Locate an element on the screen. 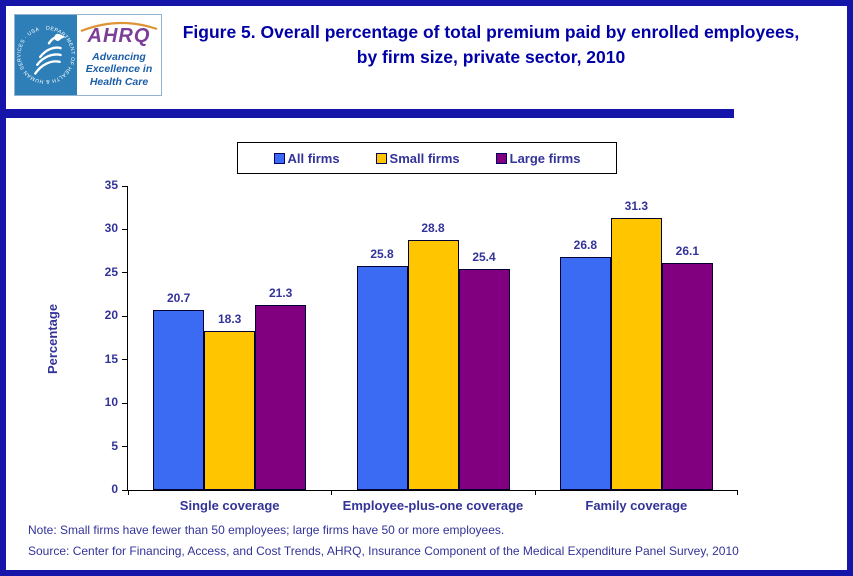  legend-label: All firms is located at coordinates (313, 158).